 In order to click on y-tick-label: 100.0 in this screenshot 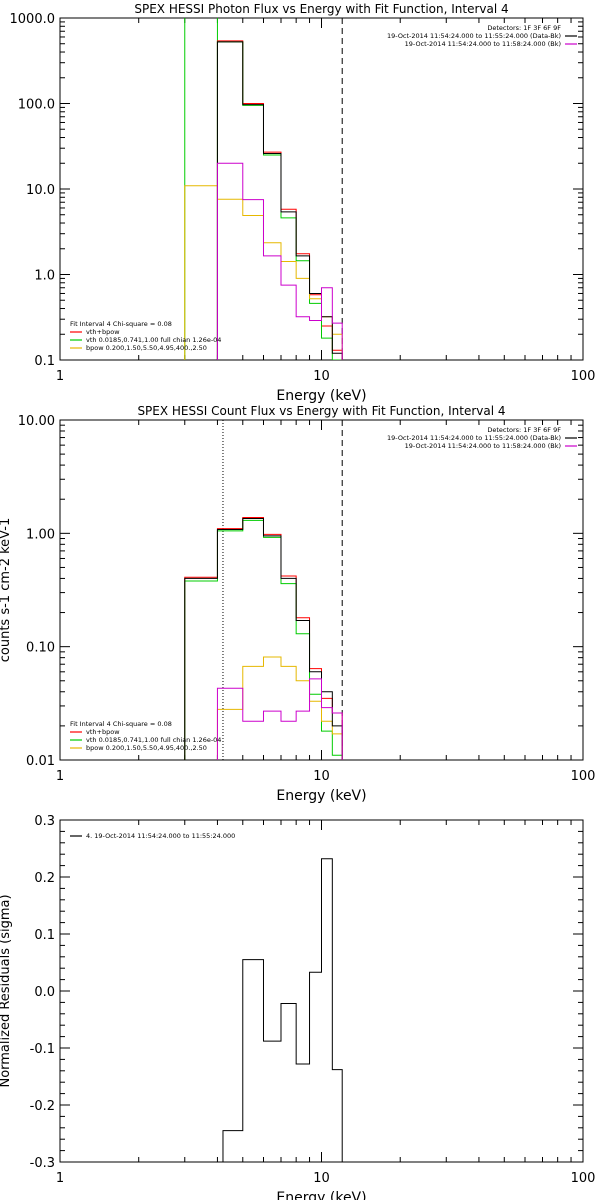, I will do `click(36, 105)`.